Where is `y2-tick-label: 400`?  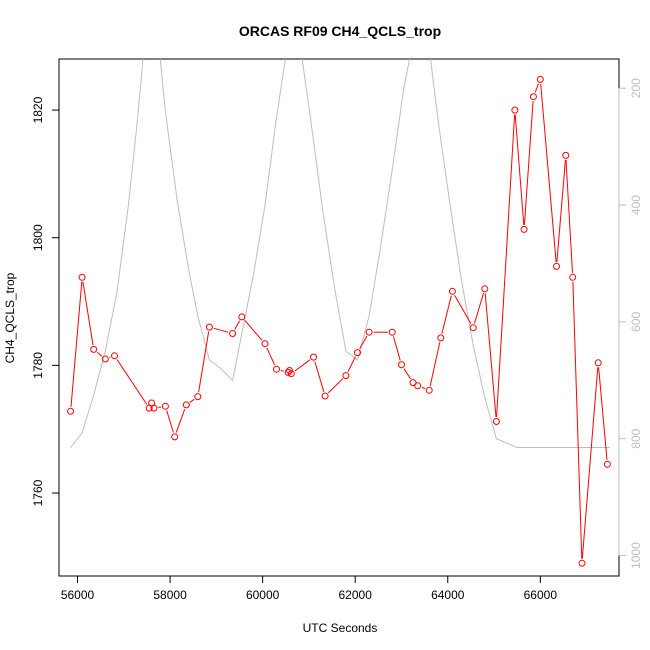
y2-tick-label: 400 is located at coordinates (636, 205).